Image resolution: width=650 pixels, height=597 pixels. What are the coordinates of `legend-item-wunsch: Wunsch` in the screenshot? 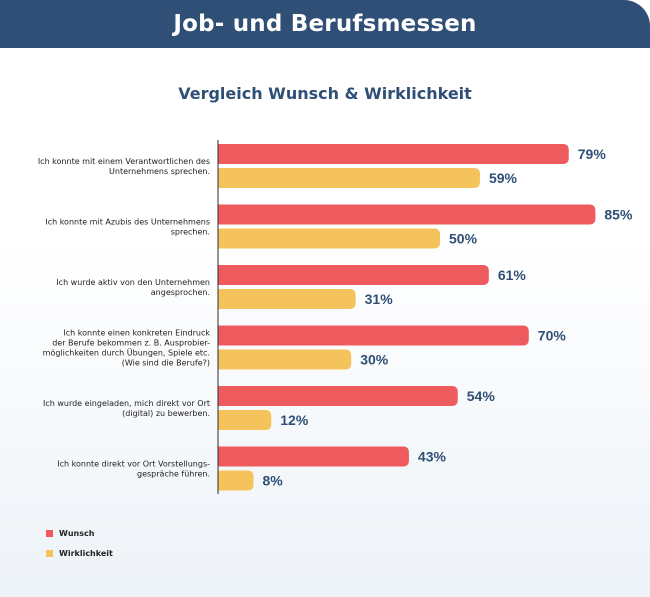 It's located at (79, 533).